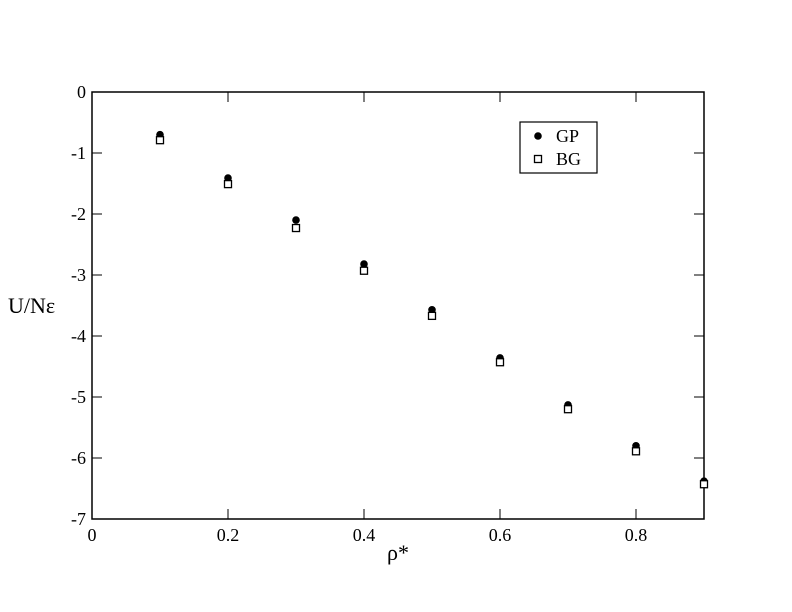  I want to click on legend-label: BG, so click(568, 159).